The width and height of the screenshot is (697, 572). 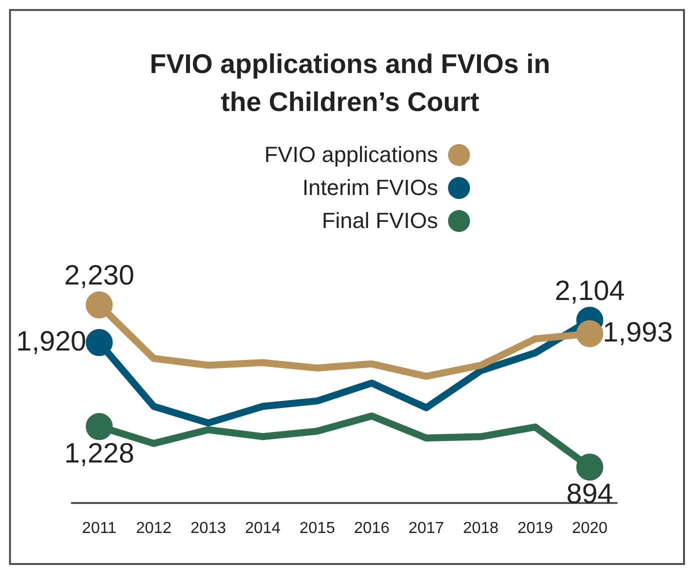 I want to click on legend-label: Interim FVIOs, so click(x=370, y=187).